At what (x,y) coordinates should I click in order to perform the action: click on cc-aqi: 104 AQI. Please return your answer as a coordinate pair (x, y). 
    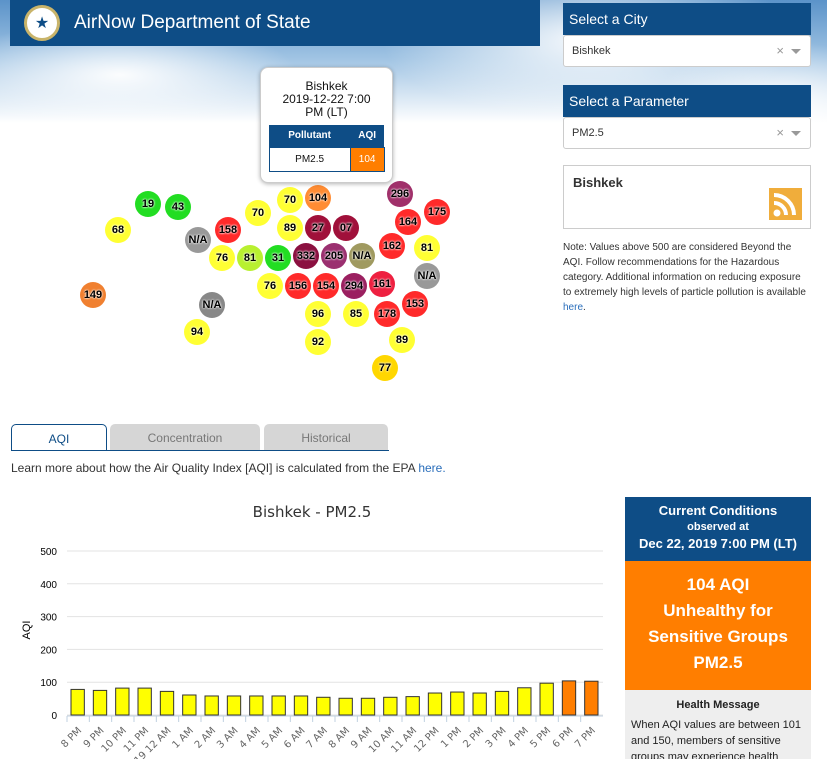
    Looking at the image, I should click on (718, 584).